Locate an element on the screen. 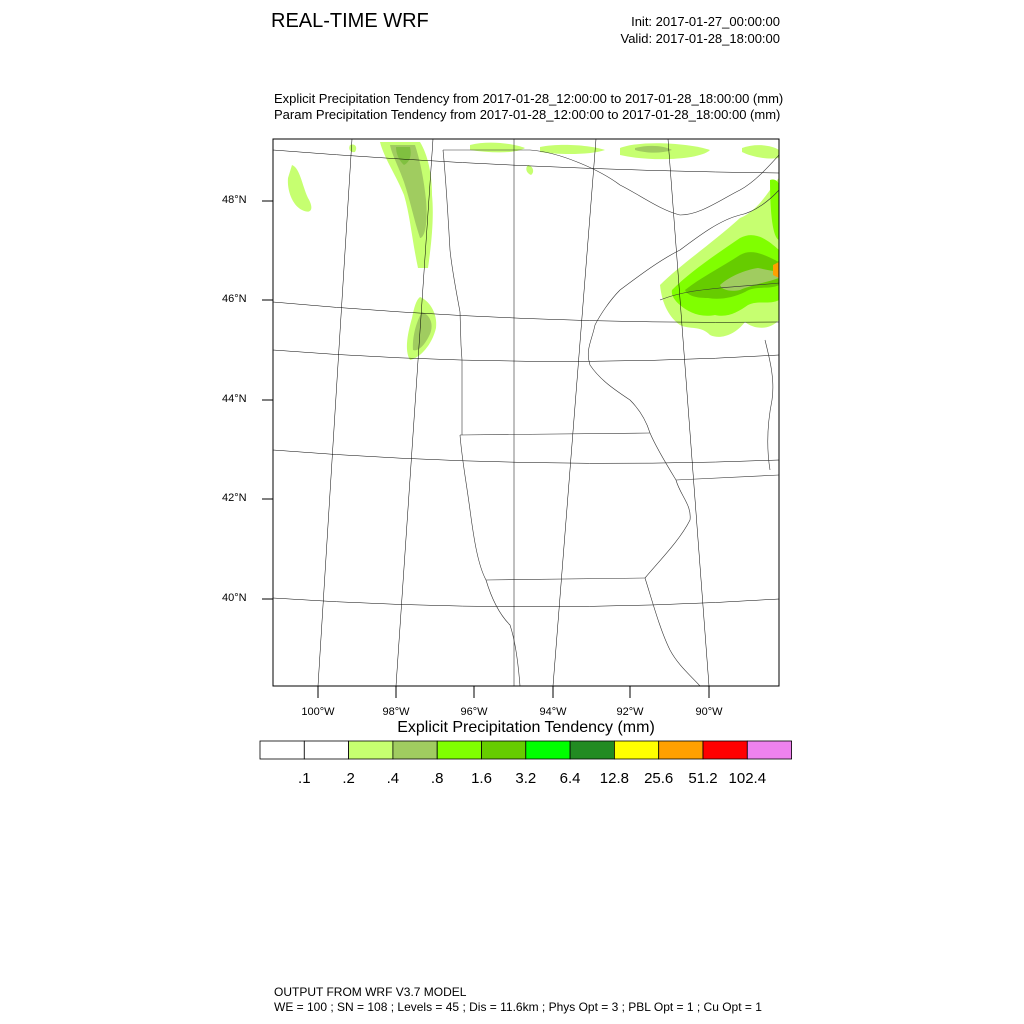  lat-label-48: 48°N is located at coordinates (234, 200).